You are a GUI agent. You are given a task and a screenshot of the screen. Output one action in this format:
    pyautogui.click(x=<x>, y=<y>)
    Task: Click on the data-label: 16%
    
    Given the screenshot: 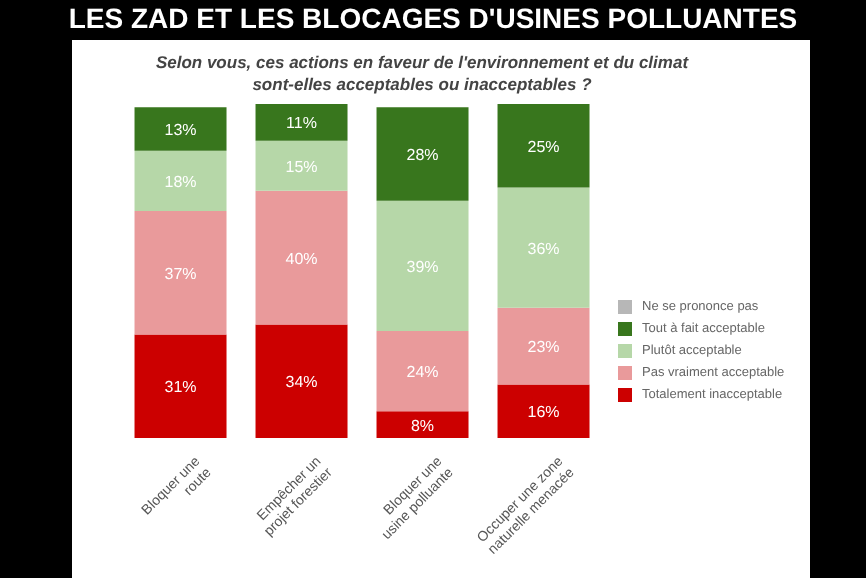 What is the action you would take?
    pyautogui.click(x=543, y=412)
    